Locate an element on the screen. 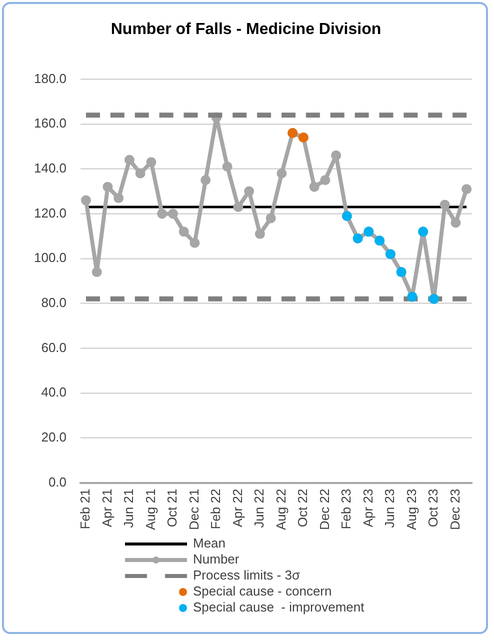  legend-label: Process limits - 3σ is located at coordinates (246, 575).